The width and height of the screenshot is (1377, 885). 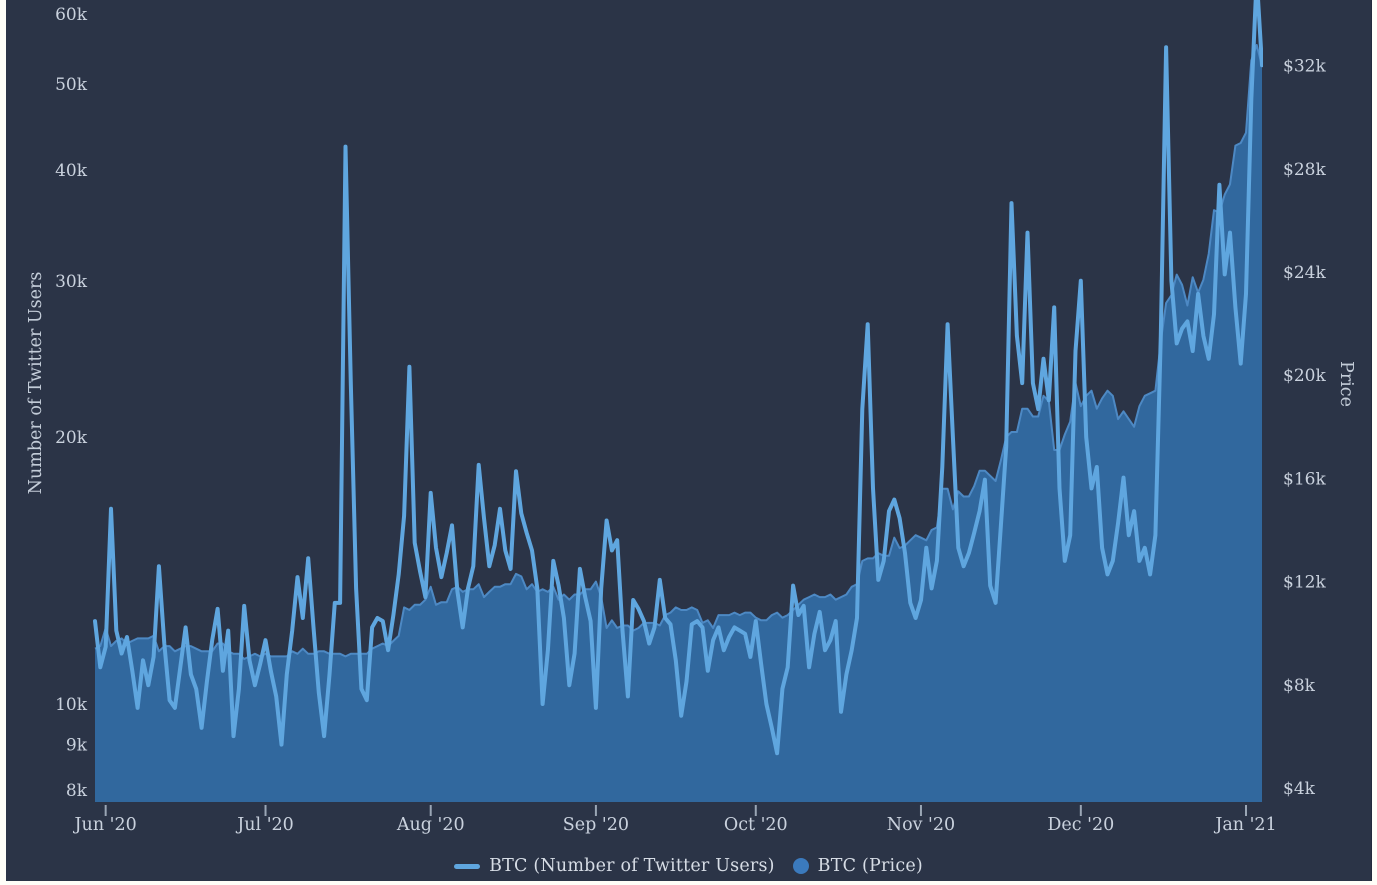 I want to click on x-axis-tick-label: Jan '21, so click(x=1244, y=825).